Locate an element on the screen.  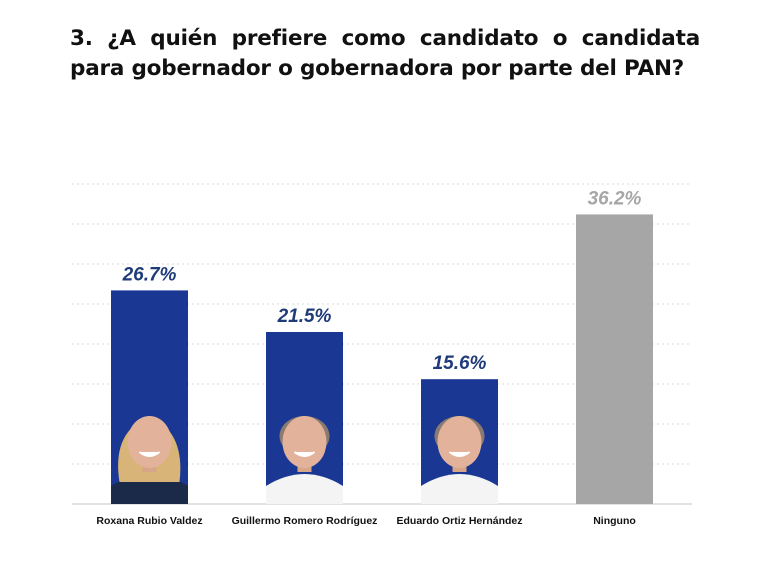
category-label: Guillermo Romero Rodríguez is located at coordinates (305, 521).